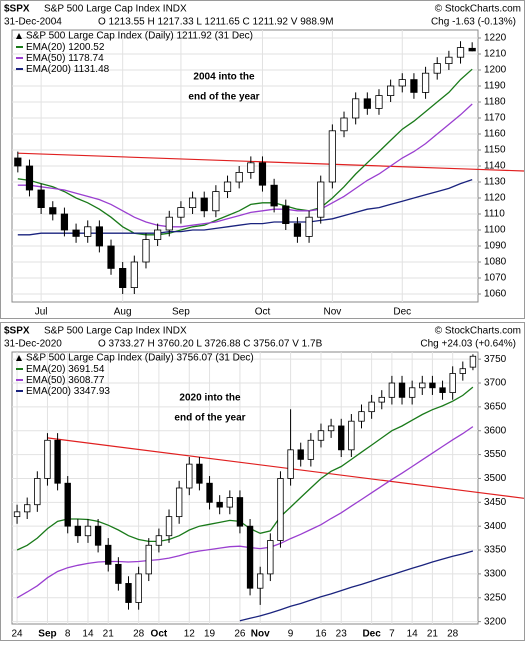  What do you see at coordinates (478, 331) in the screenshot?
I see `copyright: © StockCharts.com` at bounding box center [478, 331].